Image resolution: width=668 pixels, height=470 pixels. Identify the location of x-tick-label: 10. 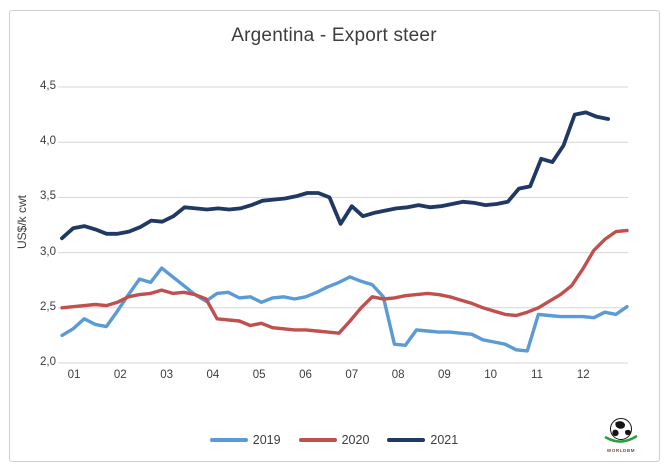
(491, 375).